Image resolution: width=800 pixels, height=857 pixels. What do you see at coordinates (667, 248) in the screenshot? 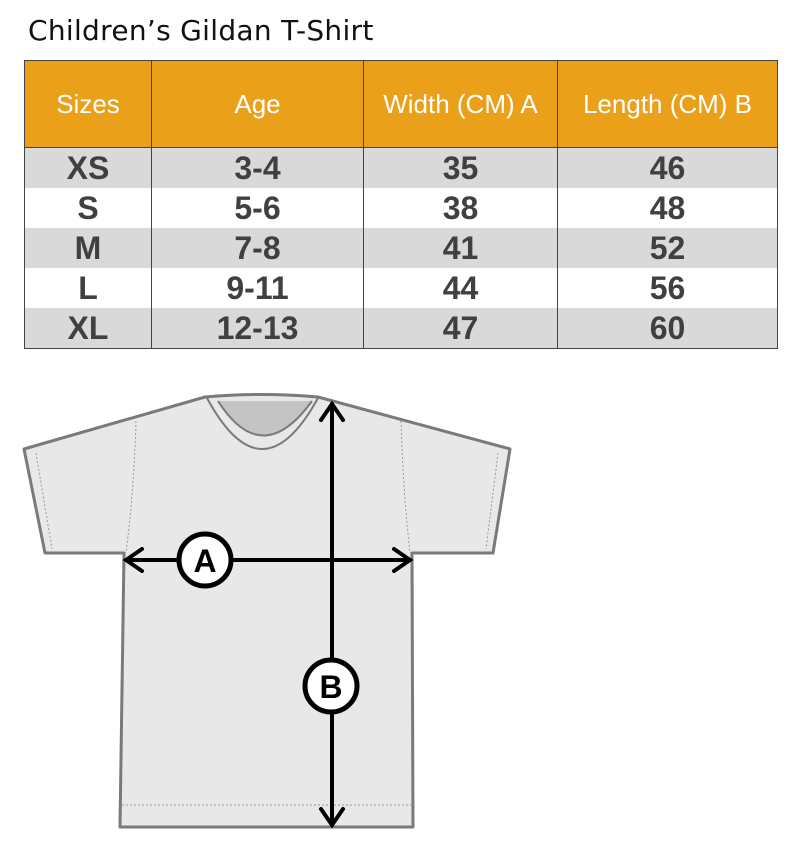
I see `cell-length: 52` at bounding box center [667, 248].